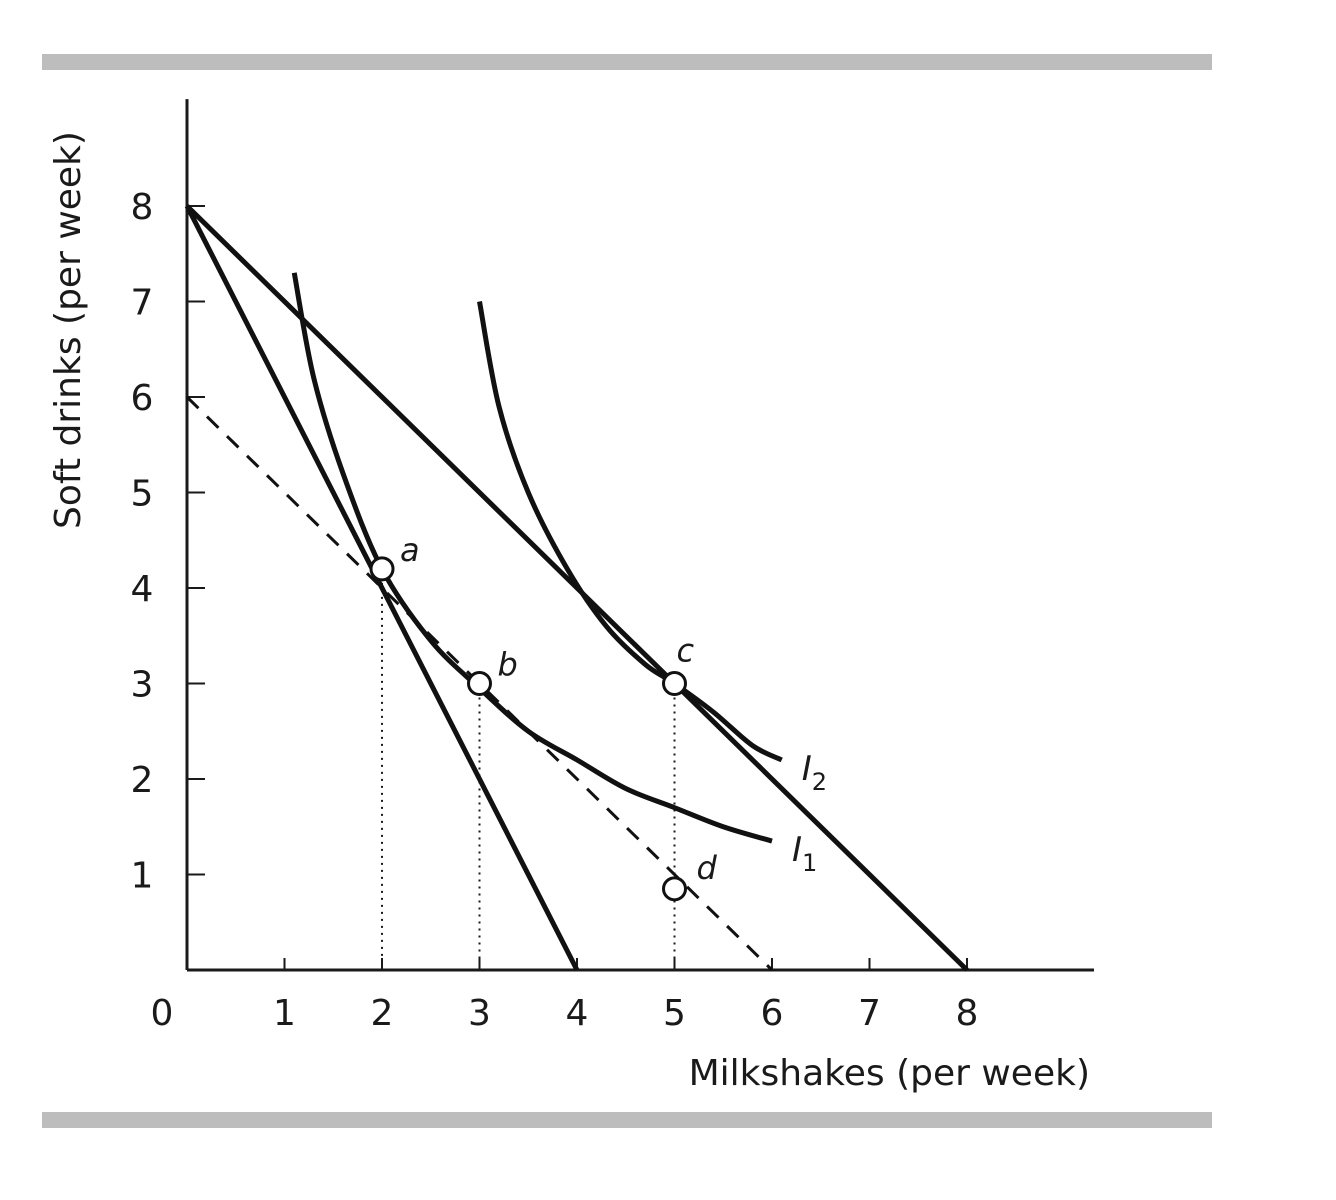 The height and width of the screenshot is (1200, 1336). I want to click on y-tick-label-5: 5, so click(142, 494).